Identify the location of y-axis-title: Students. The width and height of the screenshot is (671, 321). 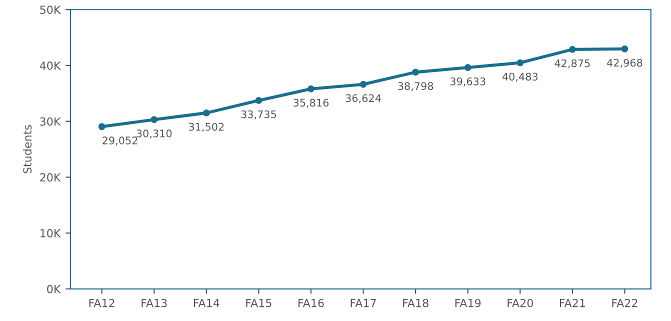
(27, 149).